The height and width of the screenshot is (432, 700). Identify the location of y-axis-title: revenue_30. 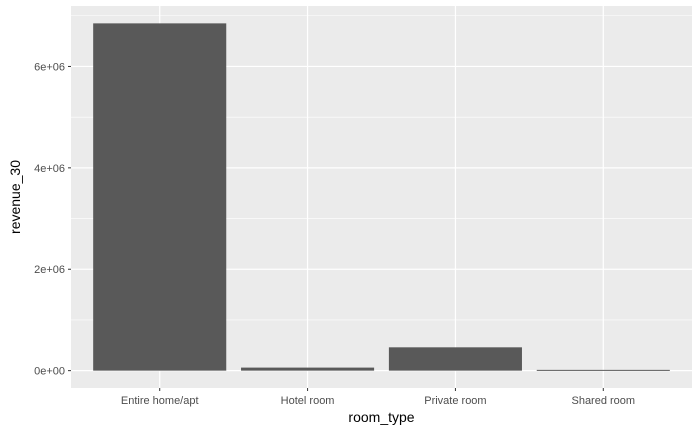
(15, 197).